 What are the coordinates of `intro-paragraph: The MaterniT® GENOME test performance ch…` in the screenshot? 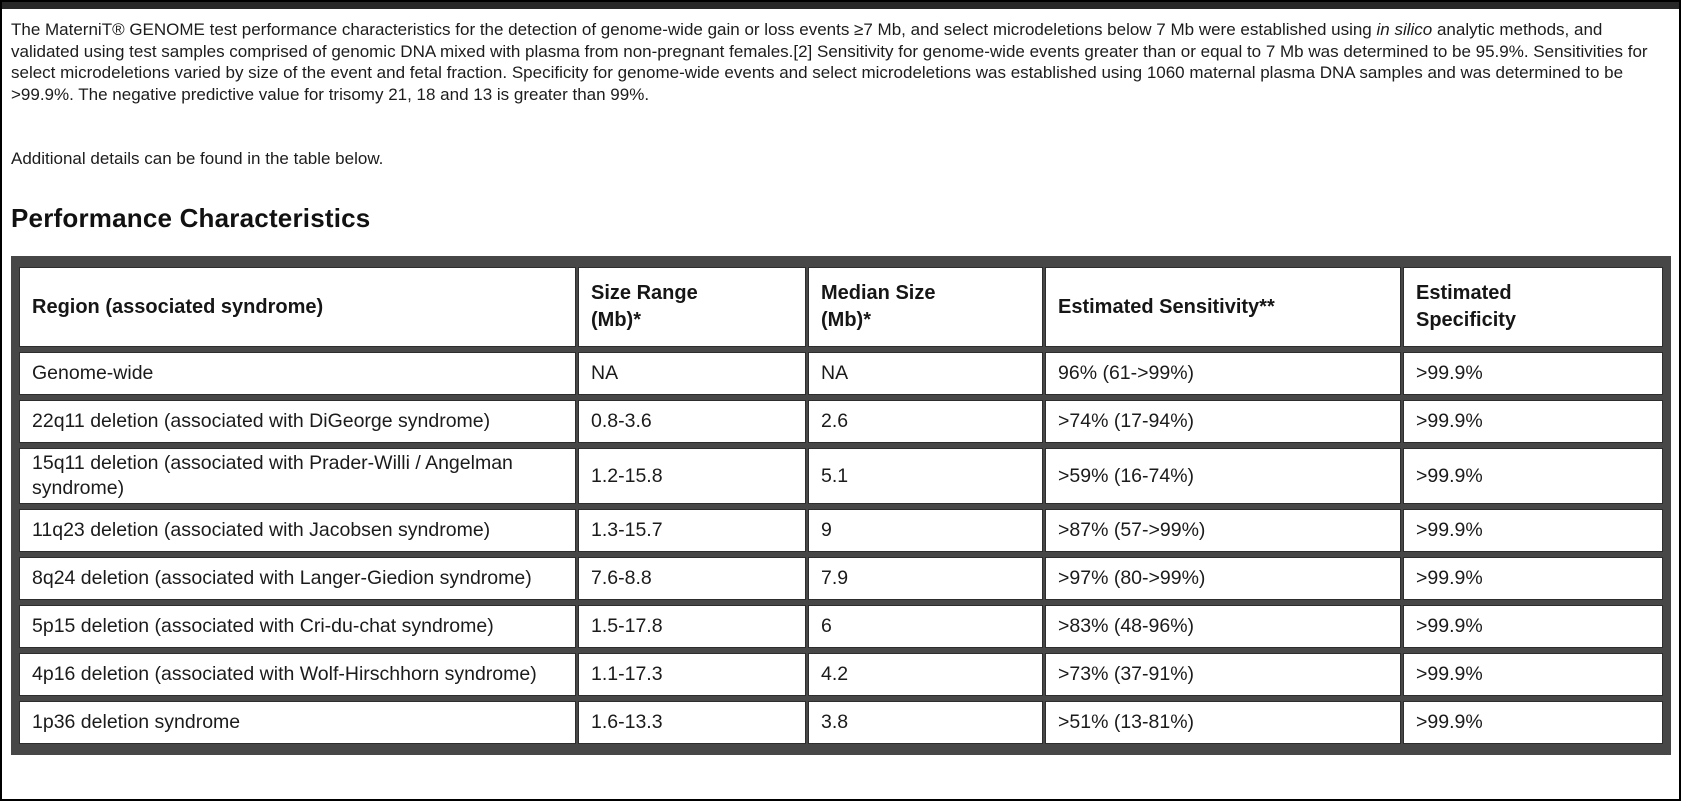 It's located at (838, 62).